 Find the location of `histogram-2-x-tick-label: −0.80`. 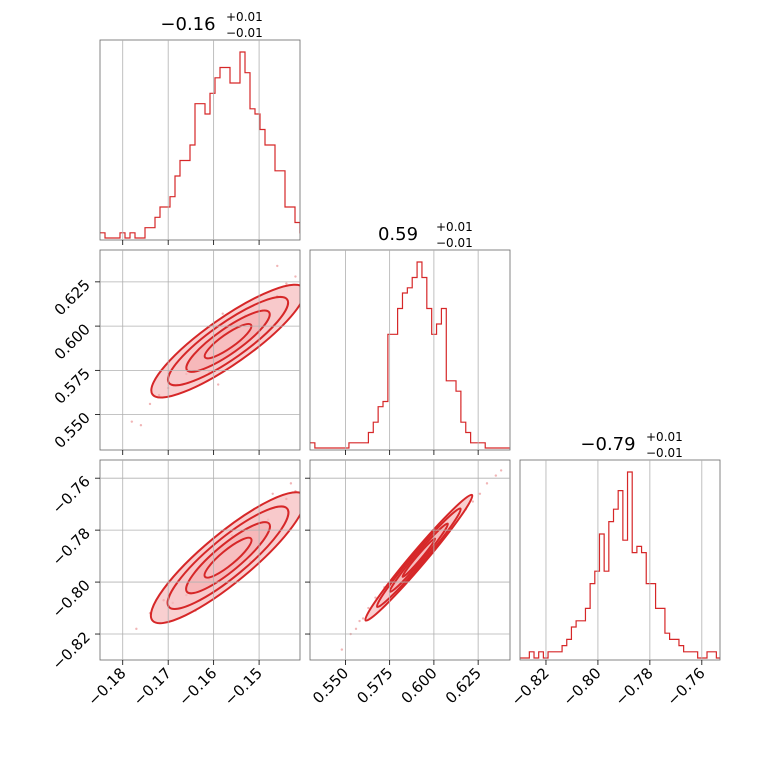

histogram-2-x-tick-label: −0.80 is located at coordinates (582, 686).